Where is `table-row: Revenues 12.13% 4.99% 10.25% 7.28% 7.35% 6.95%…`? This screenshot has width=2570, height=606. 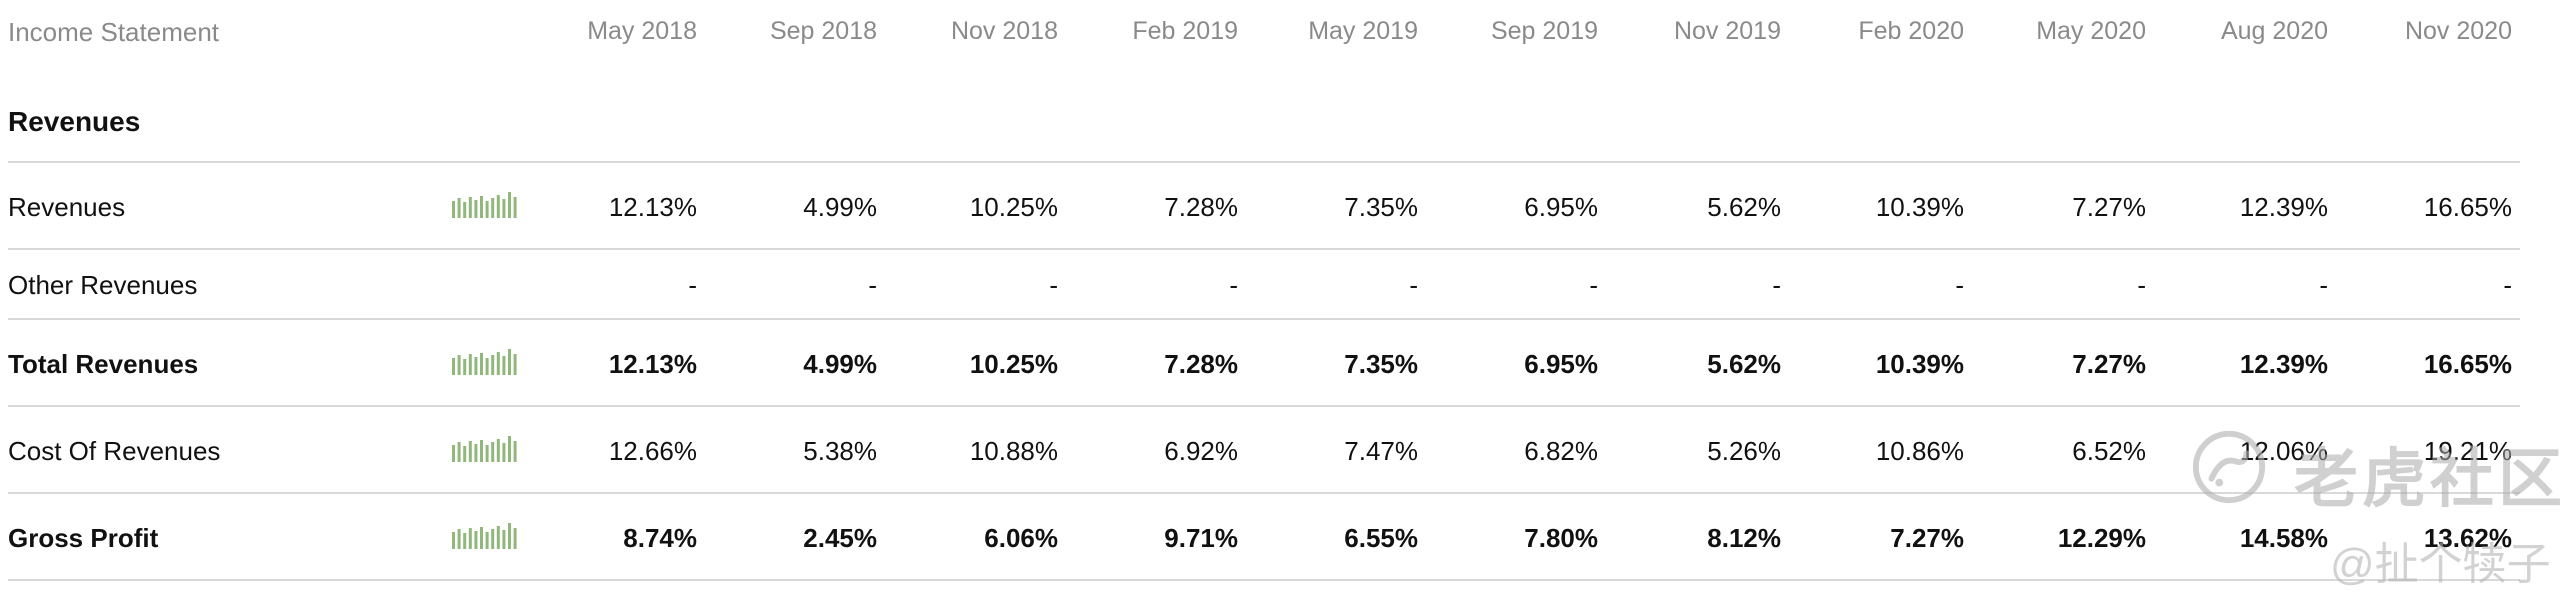 table-row: Revenues 12.13% 4.99% 10.25% 7.28% 7.35% 6.95%… is located at coordinates (1264, 205).